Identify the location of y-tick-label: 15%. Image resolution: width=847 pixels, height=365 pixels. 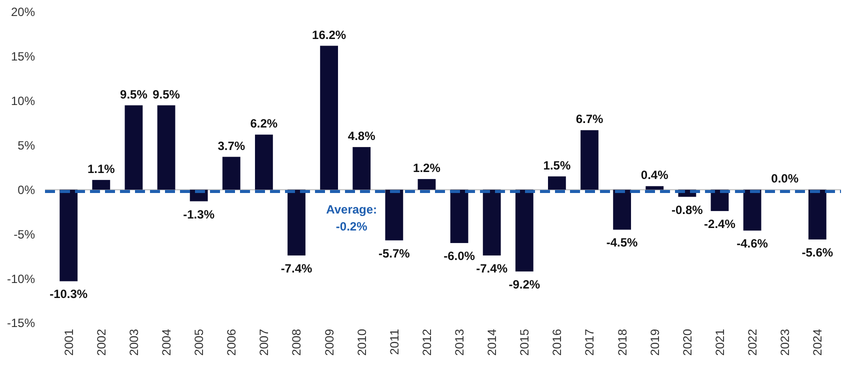
(23, 57).